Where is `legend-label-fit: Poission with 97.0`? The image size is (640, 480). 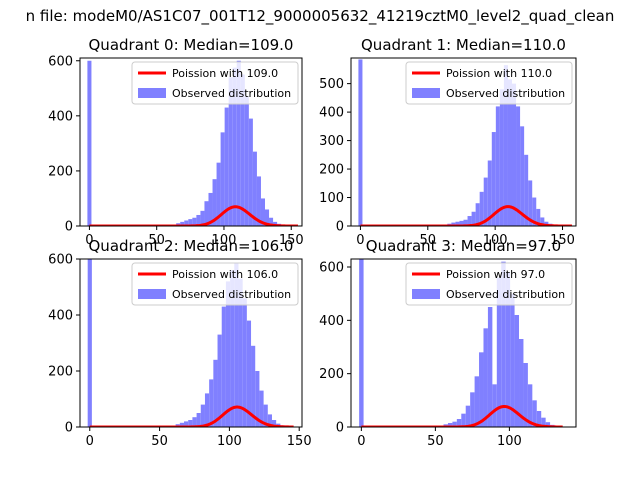 legend-label-fit: Poission with 97.0 is located at coordinates (495, 274).